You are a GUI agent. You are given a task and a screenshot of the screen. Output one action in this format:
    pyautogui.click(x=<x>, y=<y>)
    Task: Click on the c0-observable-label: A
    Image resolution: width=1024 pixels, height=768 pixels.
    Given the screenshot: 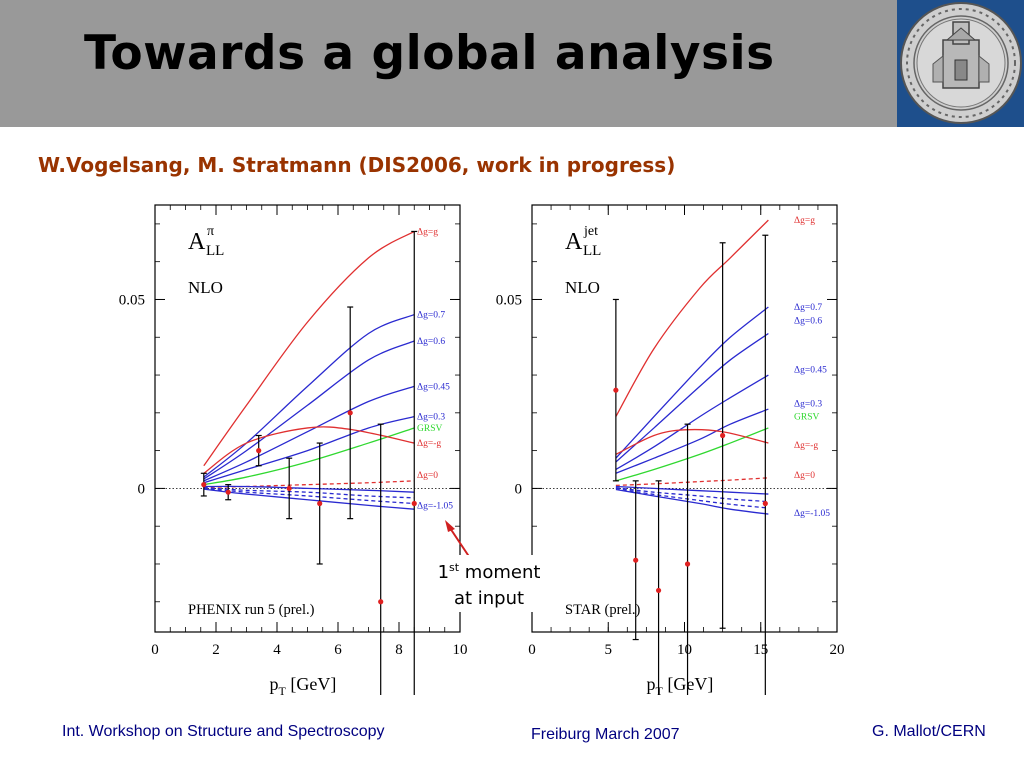 What is the action you would take?
    pyautogui.click(x=197, y=242)
    